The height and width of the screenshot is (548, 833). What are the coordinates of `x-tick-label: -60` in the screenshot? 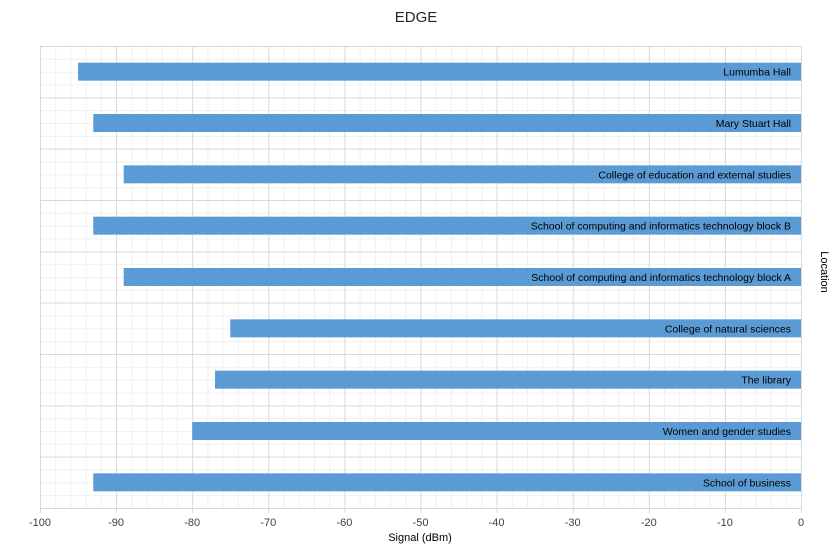 It's located at (344, 523).